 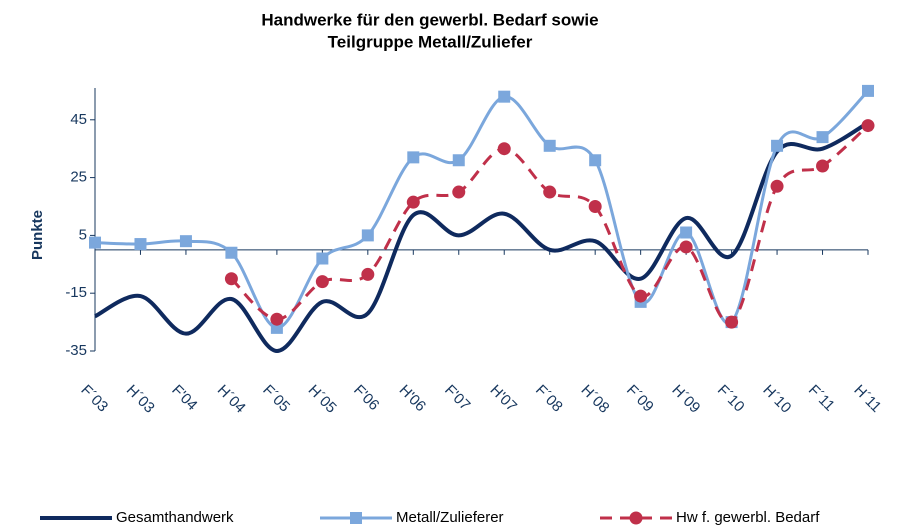 What do you see at coordinates (276, 399) in the screenshot?
I see `x-tick-label: F´05` at bounding box center [276, 399].